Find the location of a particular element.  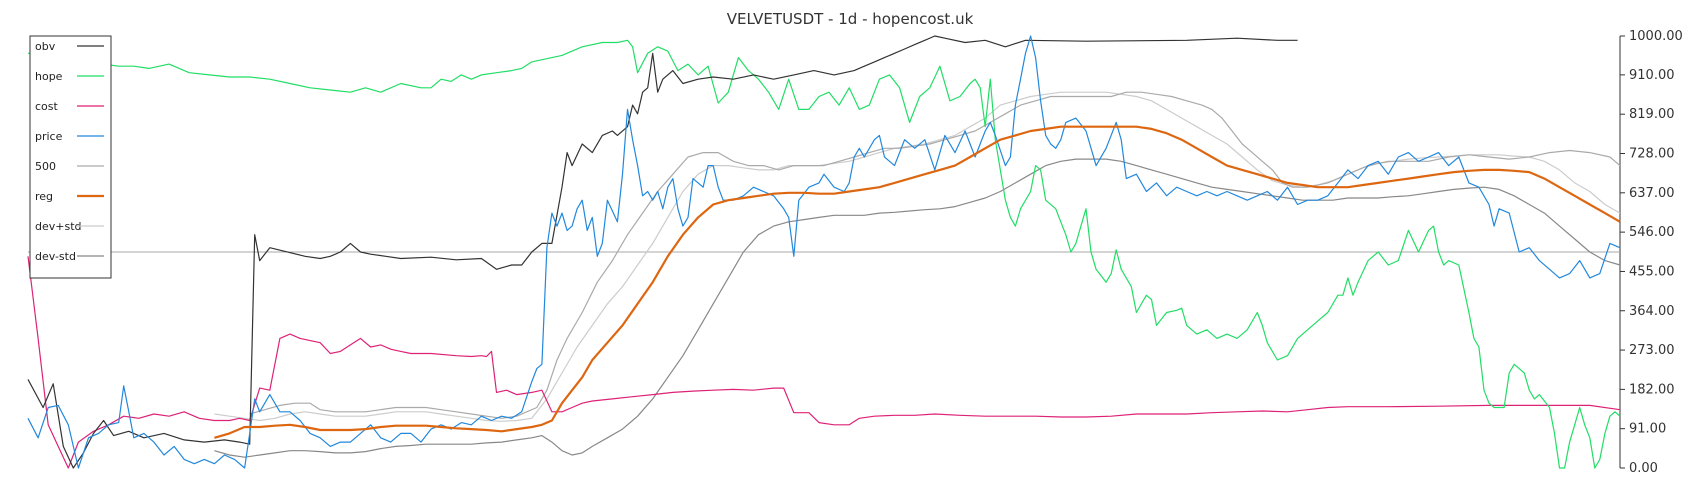

y-tick-label: 819.00 is located at coordinates (1652, 114).